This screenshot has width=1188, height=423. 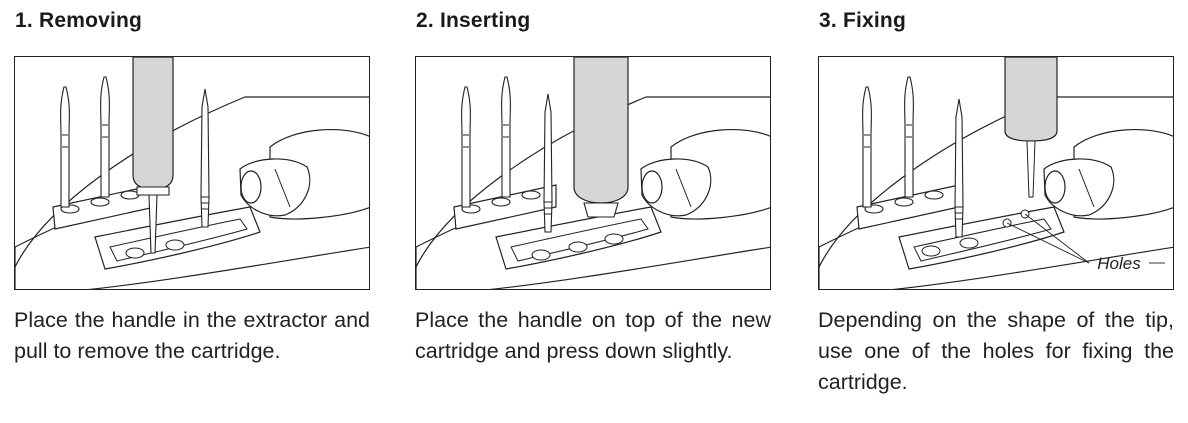 I want to click on holes-label: Holes, so click(x=1119, y=263).